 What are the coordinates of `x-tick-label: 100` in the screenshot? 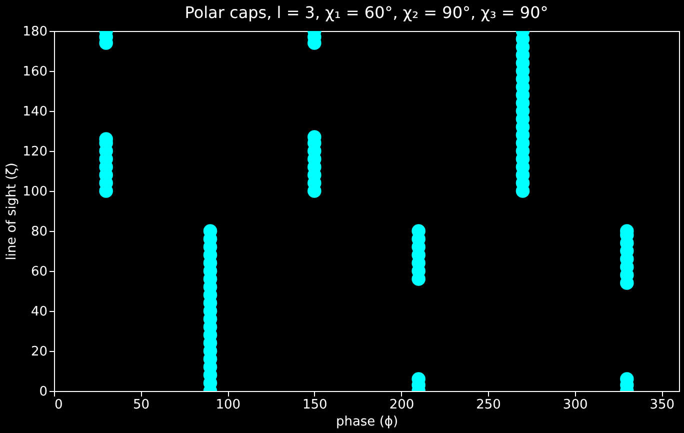 It's located at (228, 405).